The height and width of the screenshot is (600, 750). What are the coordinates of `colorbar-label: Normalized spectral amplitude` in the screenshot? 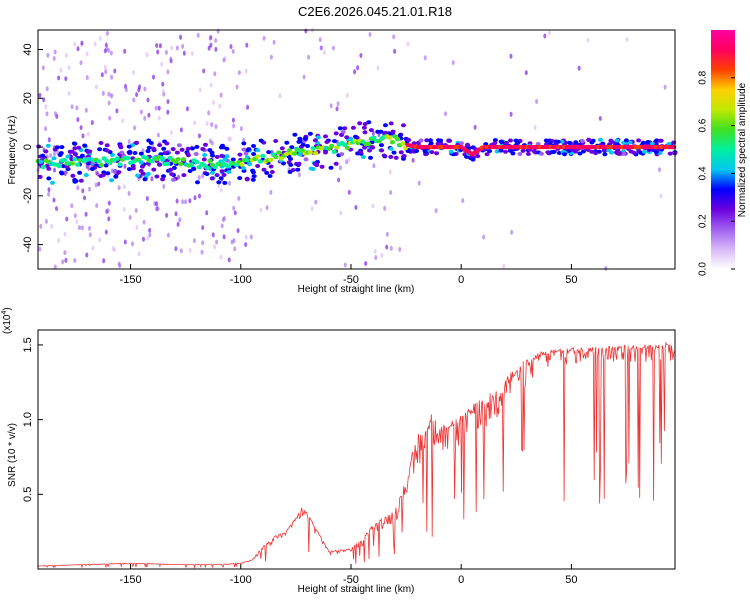 It's located at (742, 149).